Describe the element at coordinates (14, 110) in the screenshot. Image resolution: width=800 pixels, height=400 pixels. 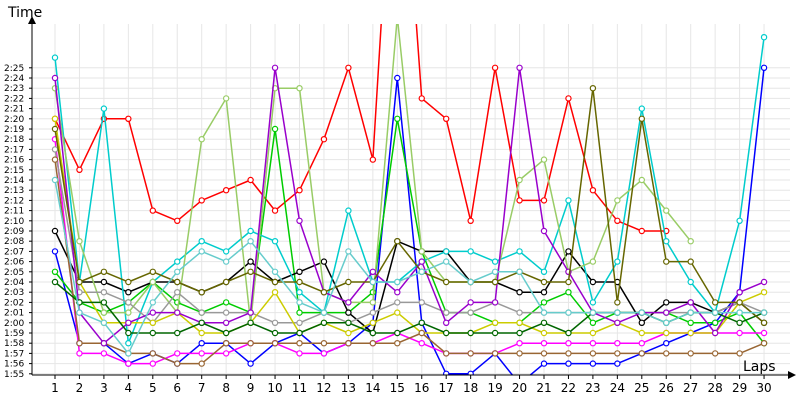
I see `y-tick-label: 2:21` at that location.